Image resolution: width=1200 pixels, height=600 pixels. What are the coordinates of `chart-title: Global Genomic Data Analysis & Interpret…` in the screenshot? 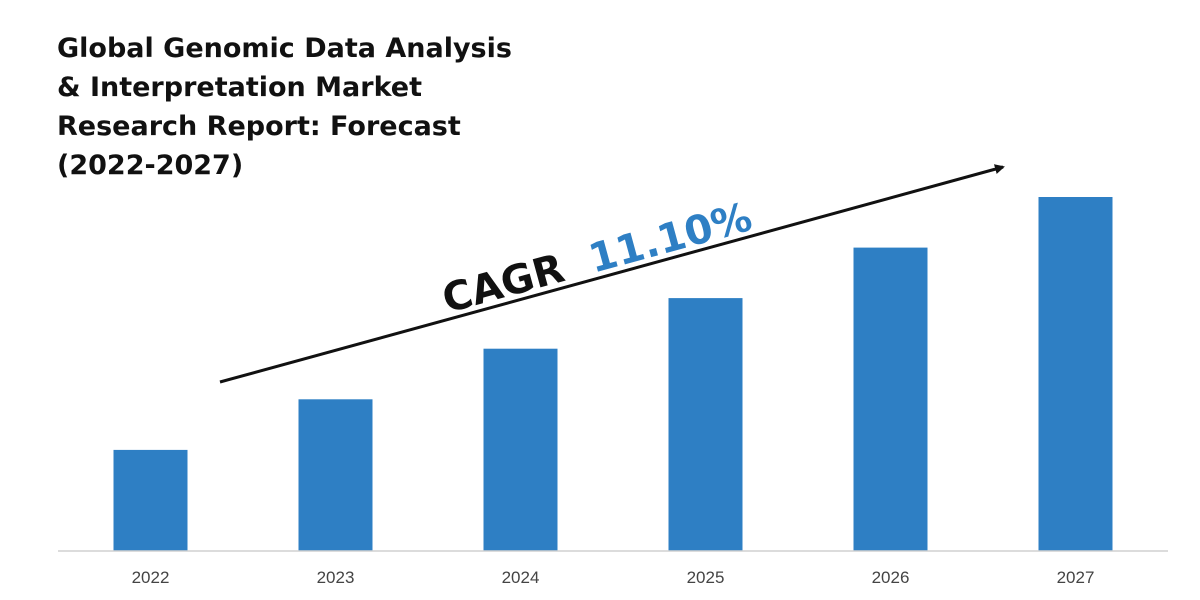 It's located at (284, 107).